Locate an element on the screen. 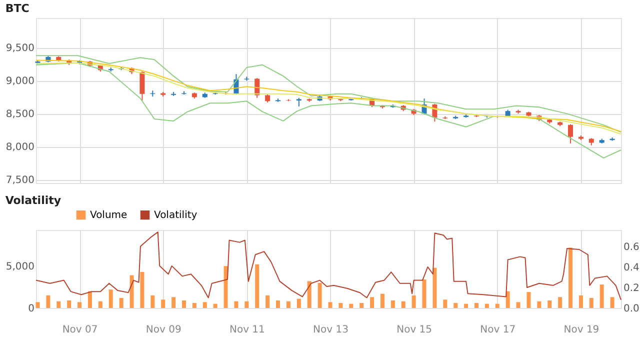 The height and width of the screenshot is (340, 640). x-tick-label: Nov 17 is located at coordinates (498, 330).